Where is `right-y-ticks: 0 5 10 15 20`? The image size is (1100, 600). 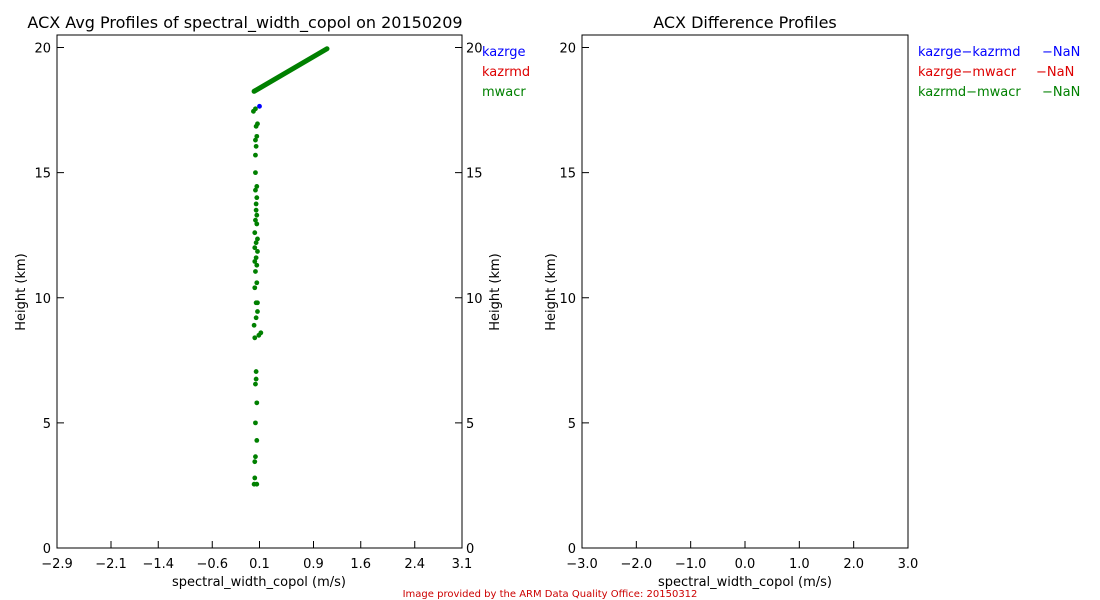
right-y-ticks: 0 5 10 15 20 is located at coordinates (574, 299).